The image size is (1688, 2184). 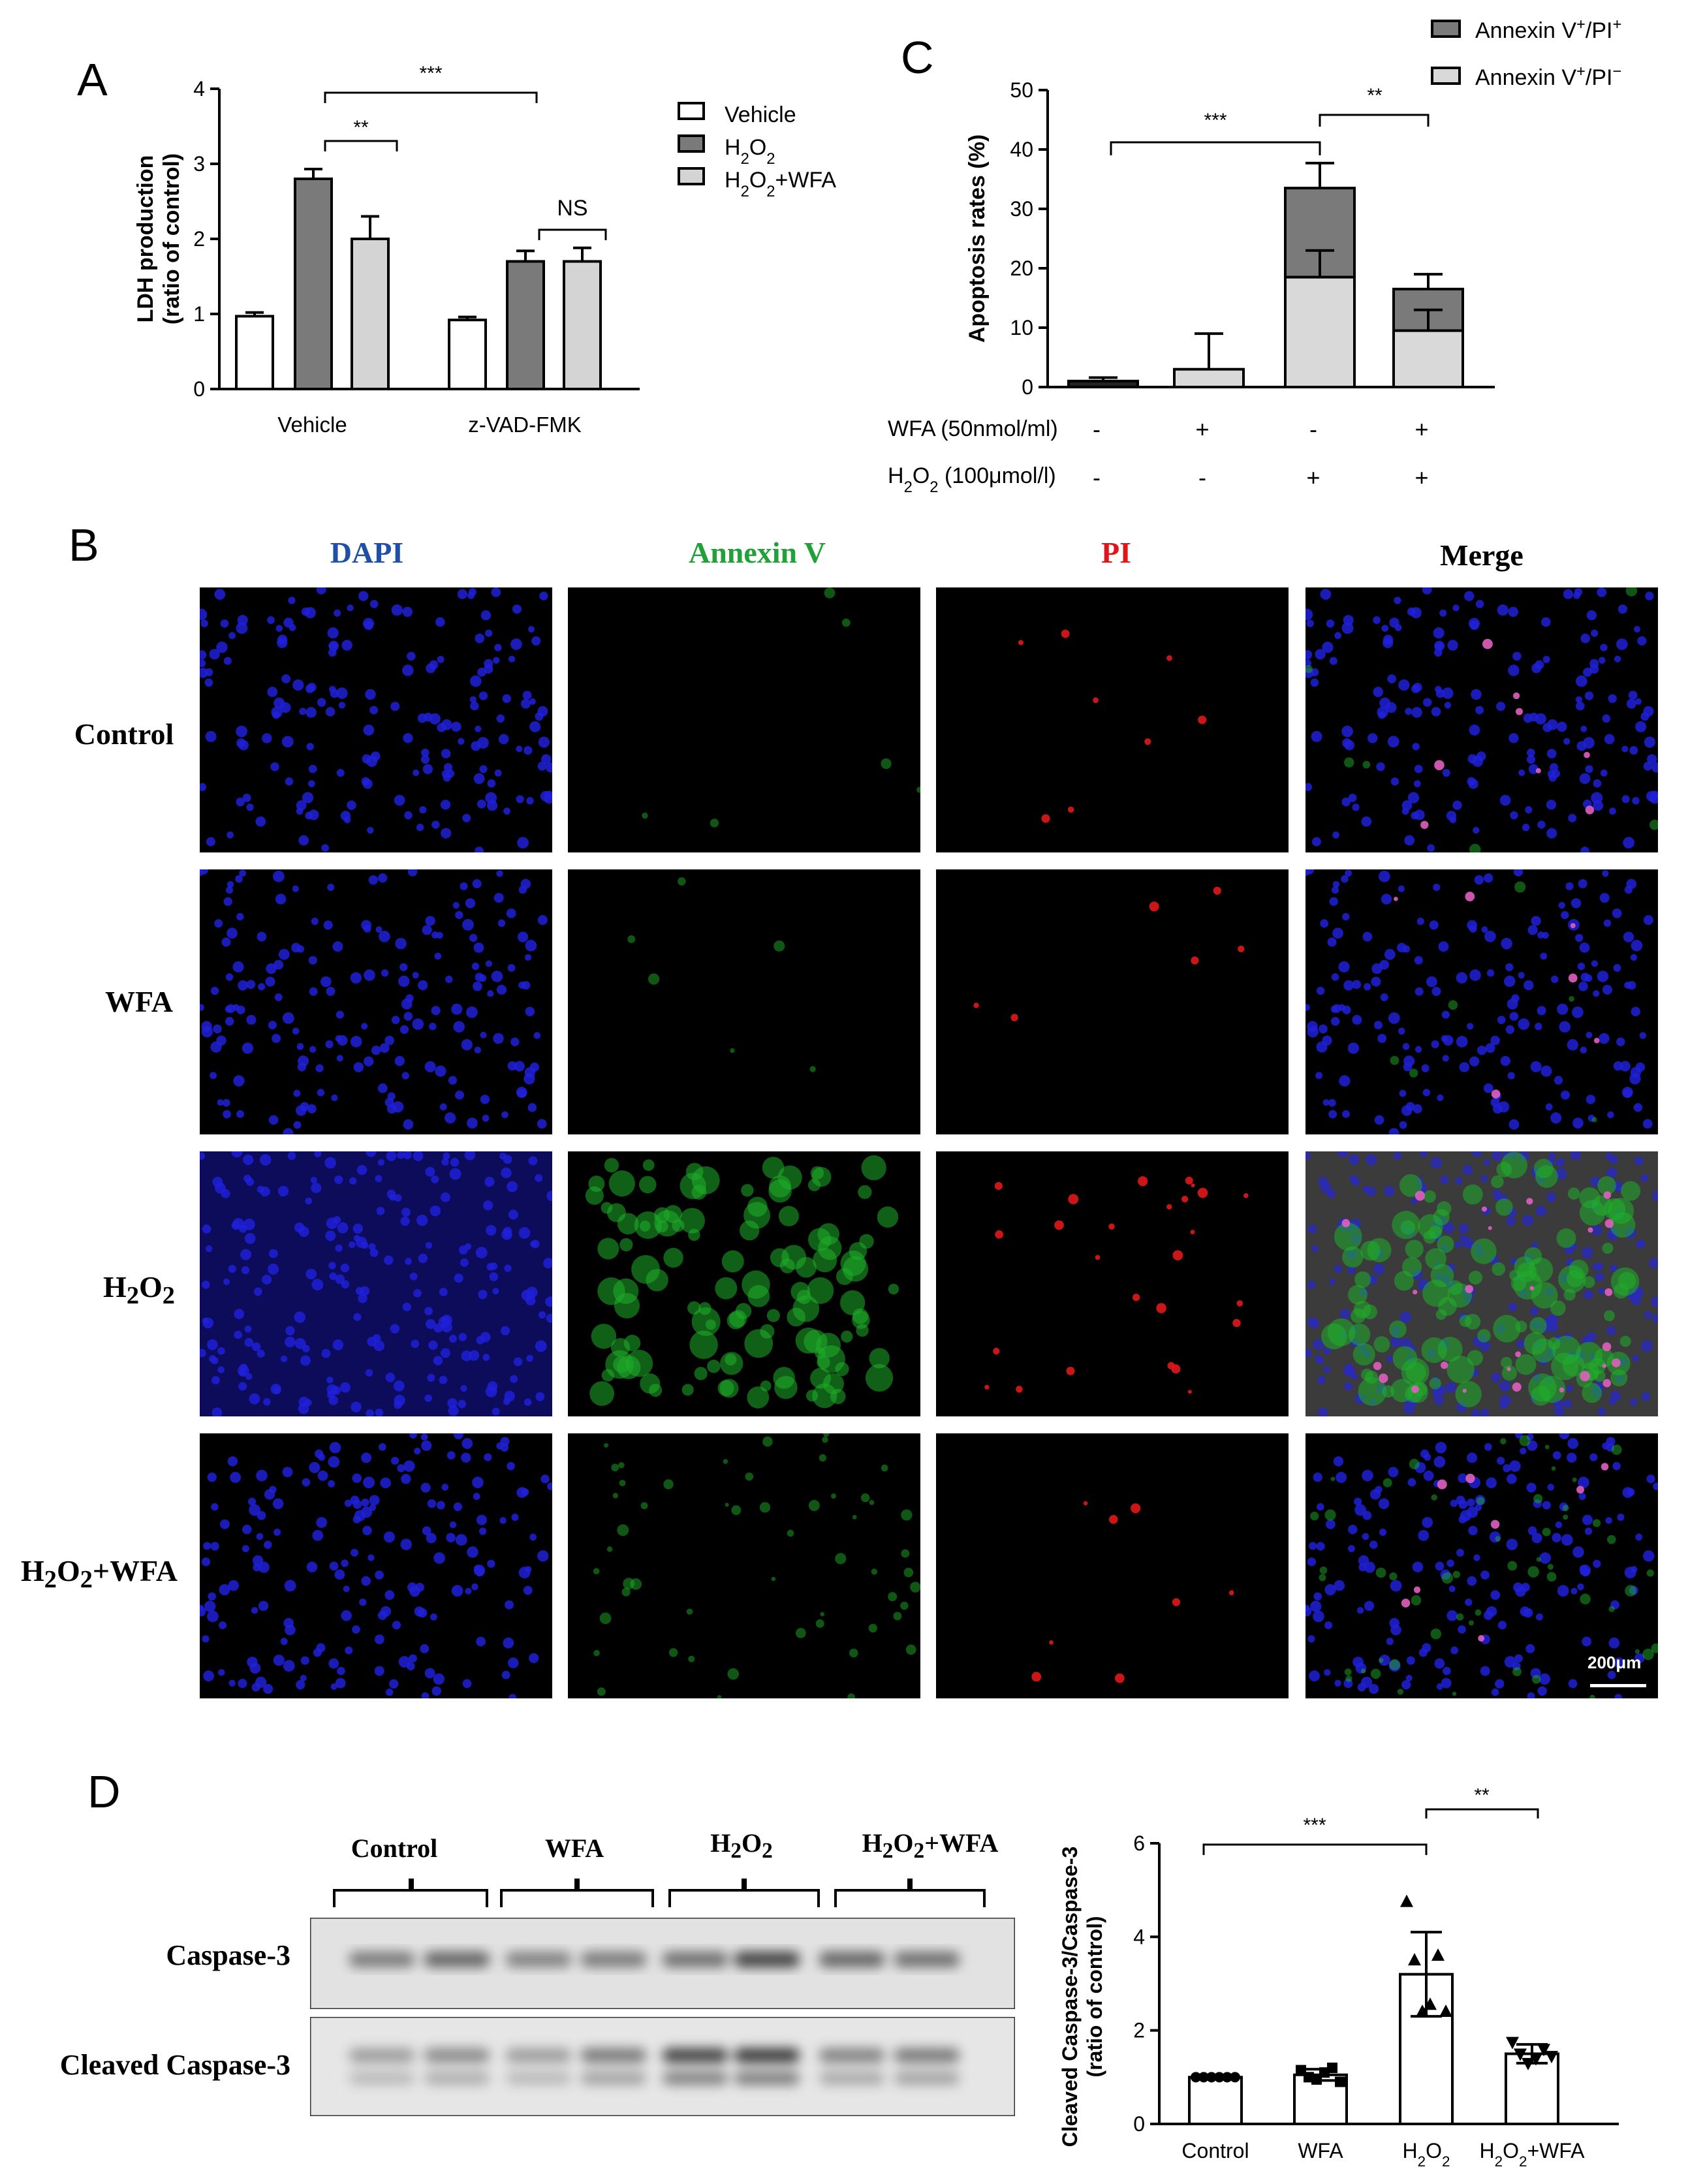 I want to click on sig-label: **, so click(x=361, y=128).